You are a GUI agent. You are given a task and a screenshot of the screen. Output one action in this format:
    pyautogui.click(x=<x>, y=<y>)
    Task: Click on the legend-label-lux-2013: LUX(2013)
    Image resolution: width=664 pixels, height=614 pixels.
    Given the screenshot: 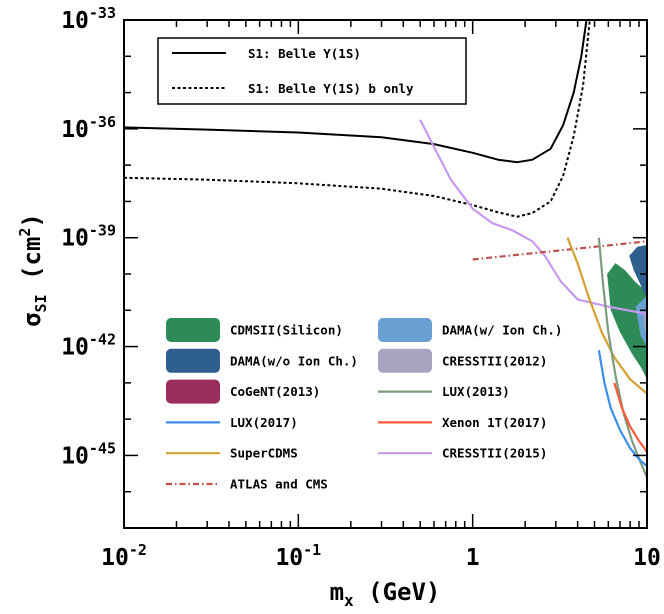 What is the action you would take?
    pyautogui.click(x=476, y=391)
    